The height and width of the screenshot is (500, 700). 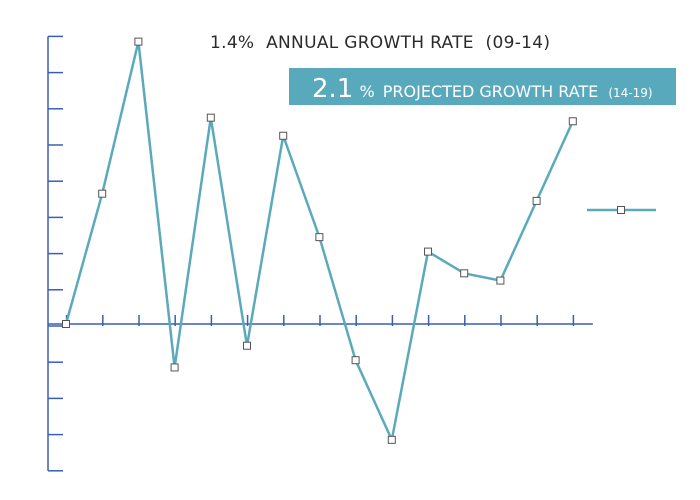 What do you see at coordinates (491, 91) in the screenshot?
I see `projected-growth-label: PROJECTED GROWTH RATE` at bounding box center [491, 91].